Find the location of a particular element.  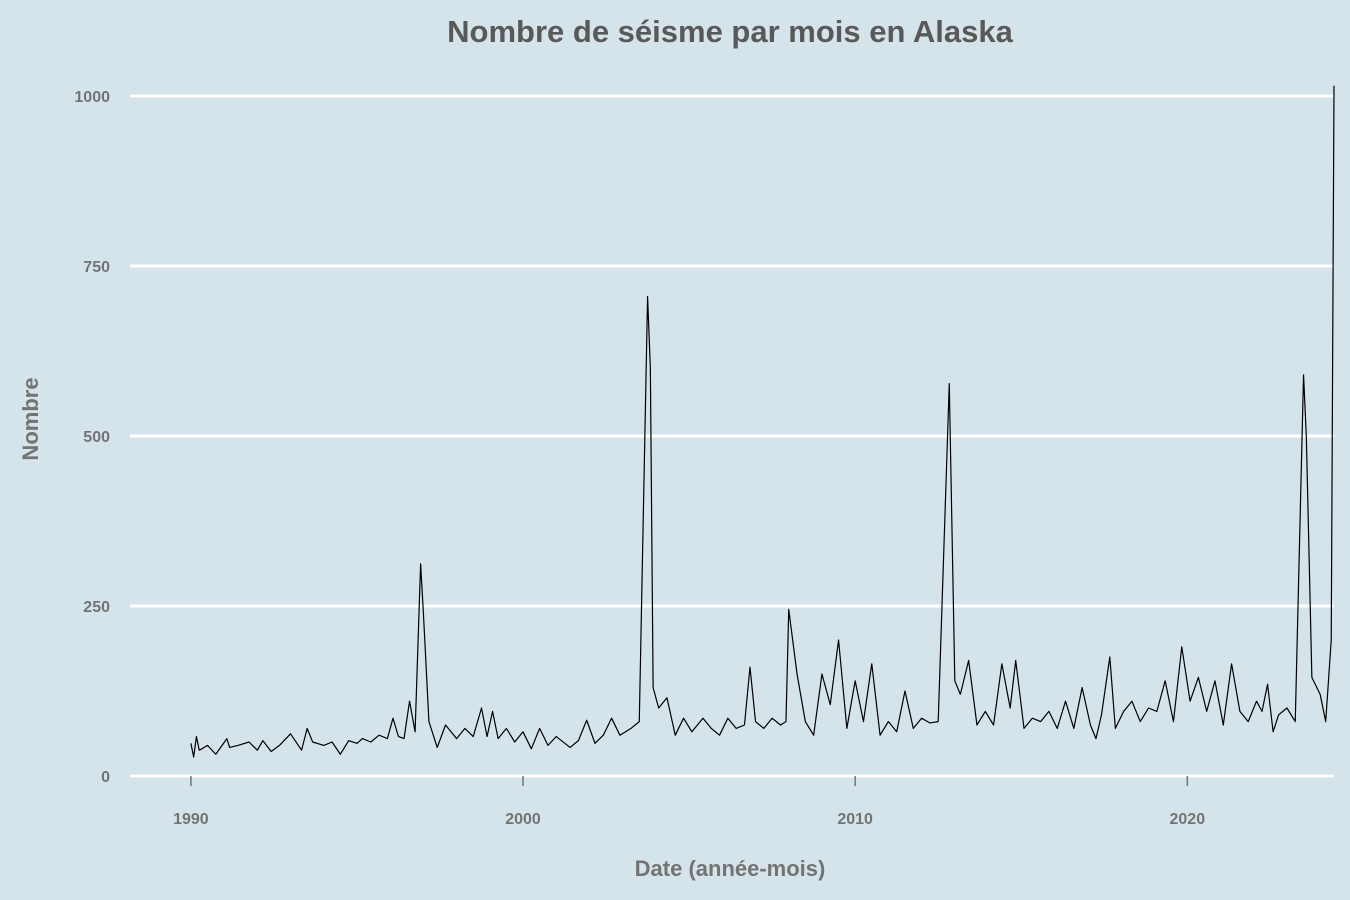

x-tick-label-1990: 1990 is located at coordinates (191, 819).